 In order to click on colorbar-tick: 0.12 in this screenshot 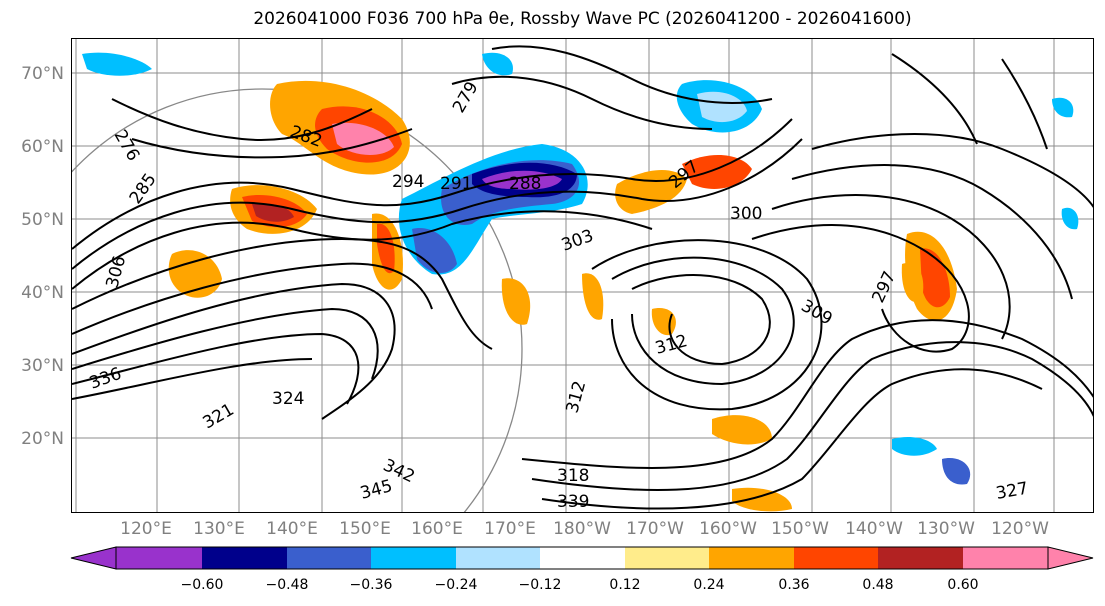, I will do `click(625, 585)`.